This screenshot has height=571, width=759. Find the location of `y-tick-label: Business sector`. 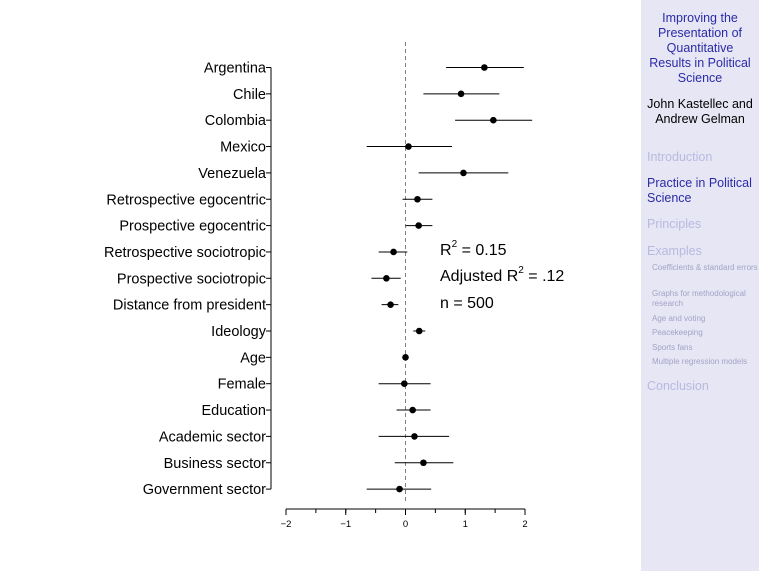

y-tick-label: Business sector is located at coordinates (215, 464).